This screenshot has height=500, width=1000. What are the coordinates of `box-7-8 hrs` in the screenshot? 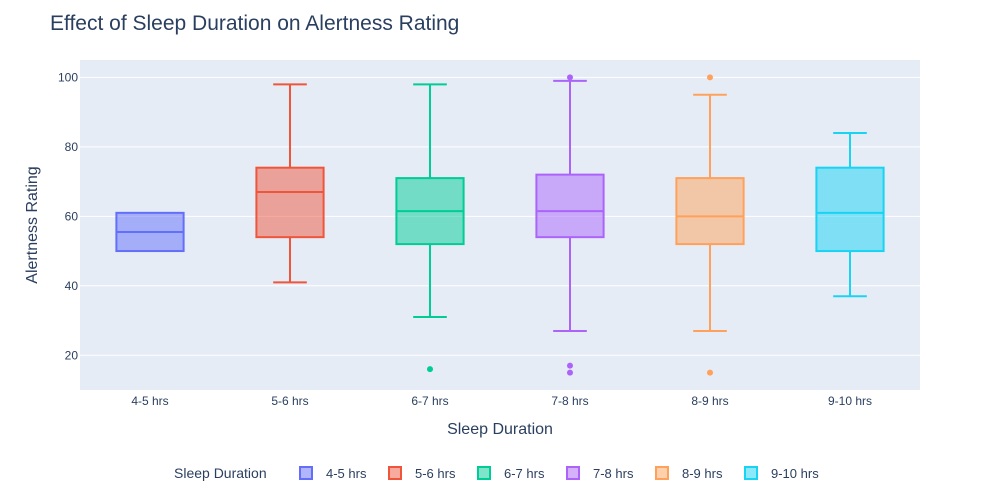 It's located at (570, 225).